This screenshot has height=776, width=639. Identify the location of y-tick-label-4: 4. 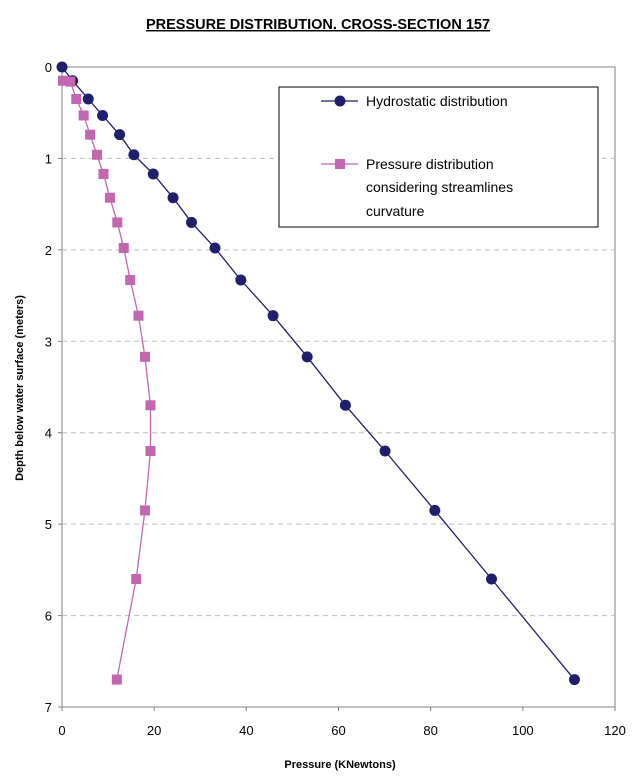
(48, 433).